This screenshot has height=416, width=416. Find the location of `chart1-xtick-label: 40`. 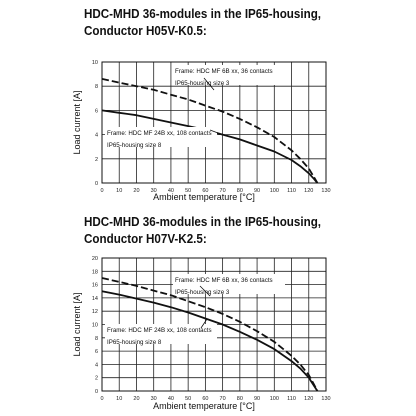

chart1-xtick-label: 40 is located at coordinates (171, 191).